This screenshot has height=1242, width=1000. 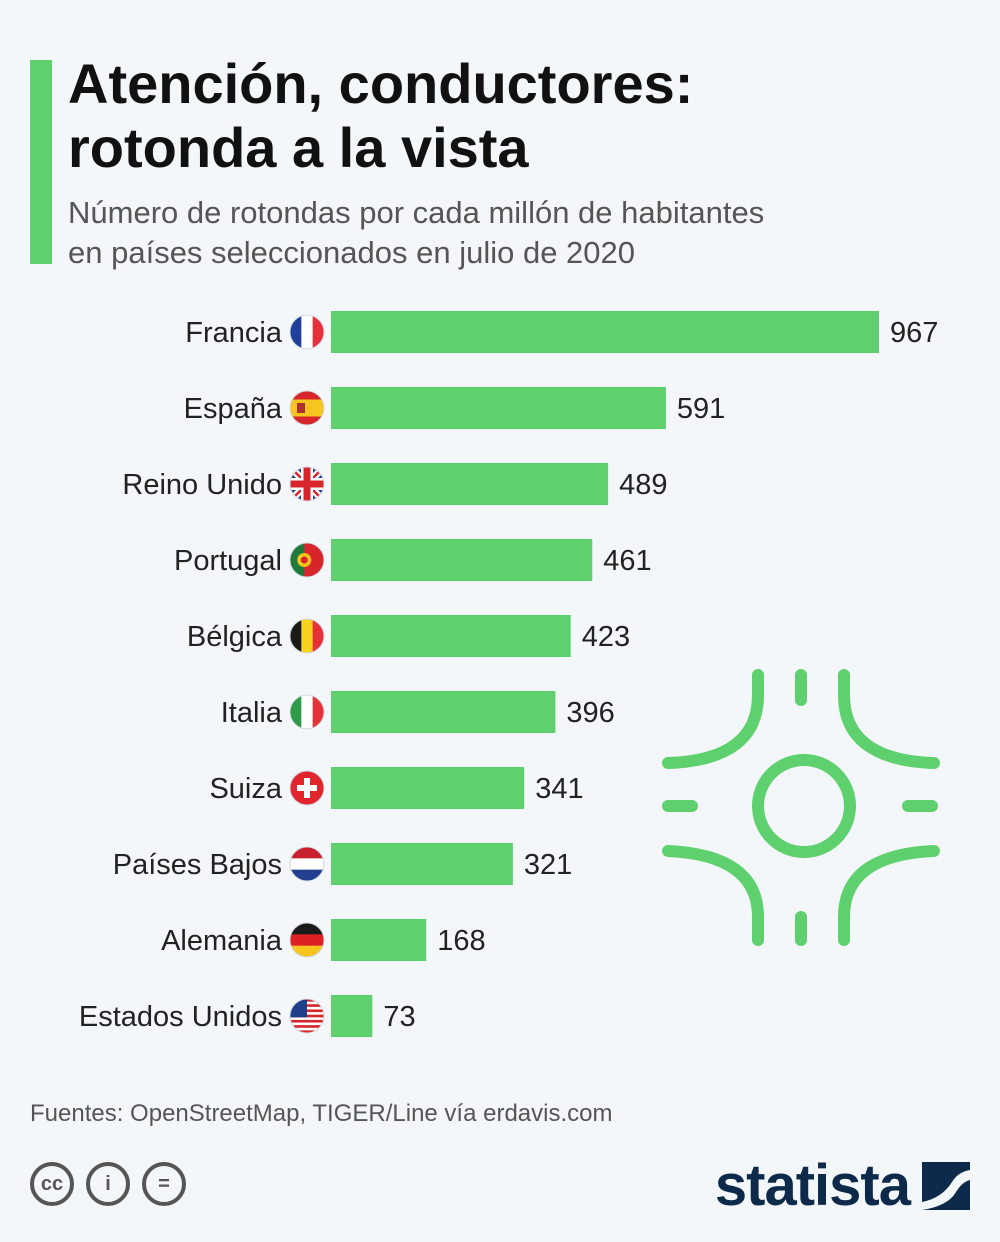 What do you see at coordinates (307, 940) in the screenshot?
I see `de-flag-icon` at bounding box center [307, 940].